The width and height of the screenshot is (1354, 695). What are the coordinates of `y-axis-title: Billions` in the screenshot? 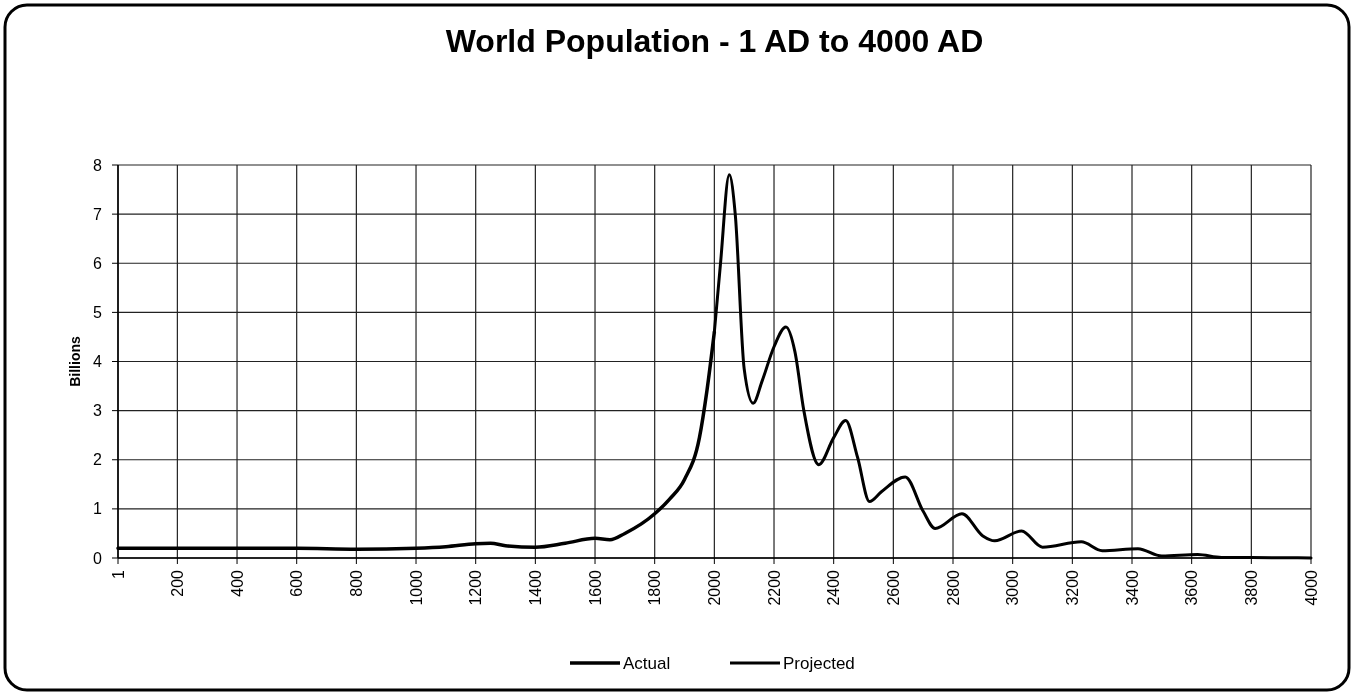 It's located at (75, 361).